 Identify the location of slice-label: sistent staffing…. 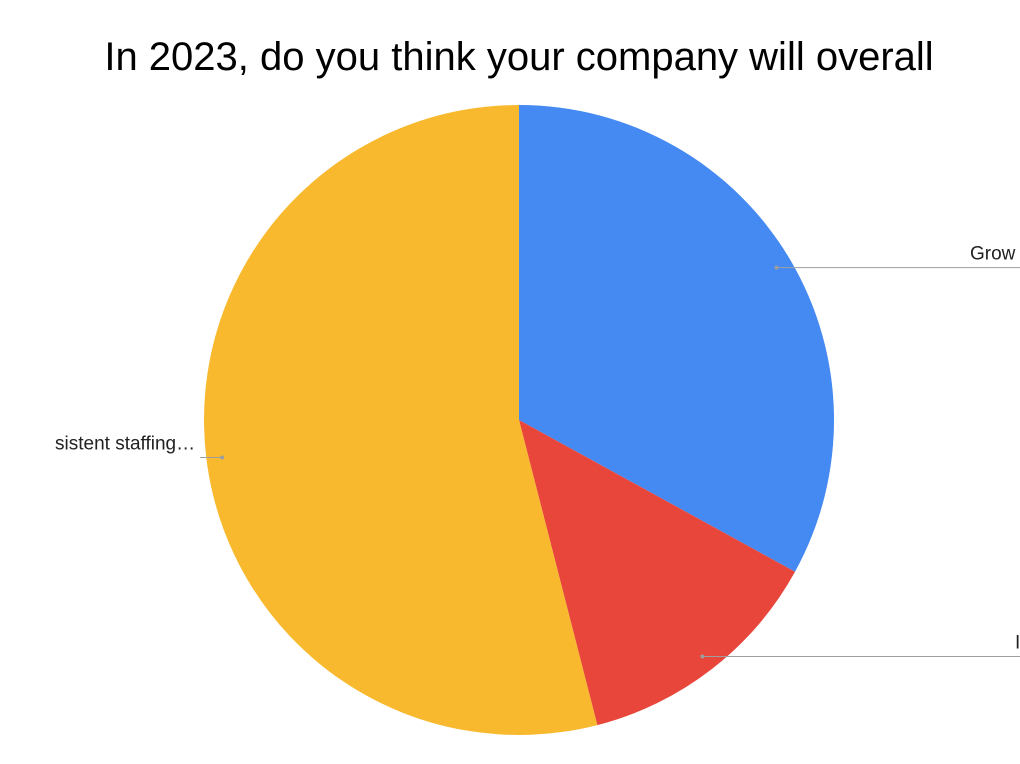
(125, 444).